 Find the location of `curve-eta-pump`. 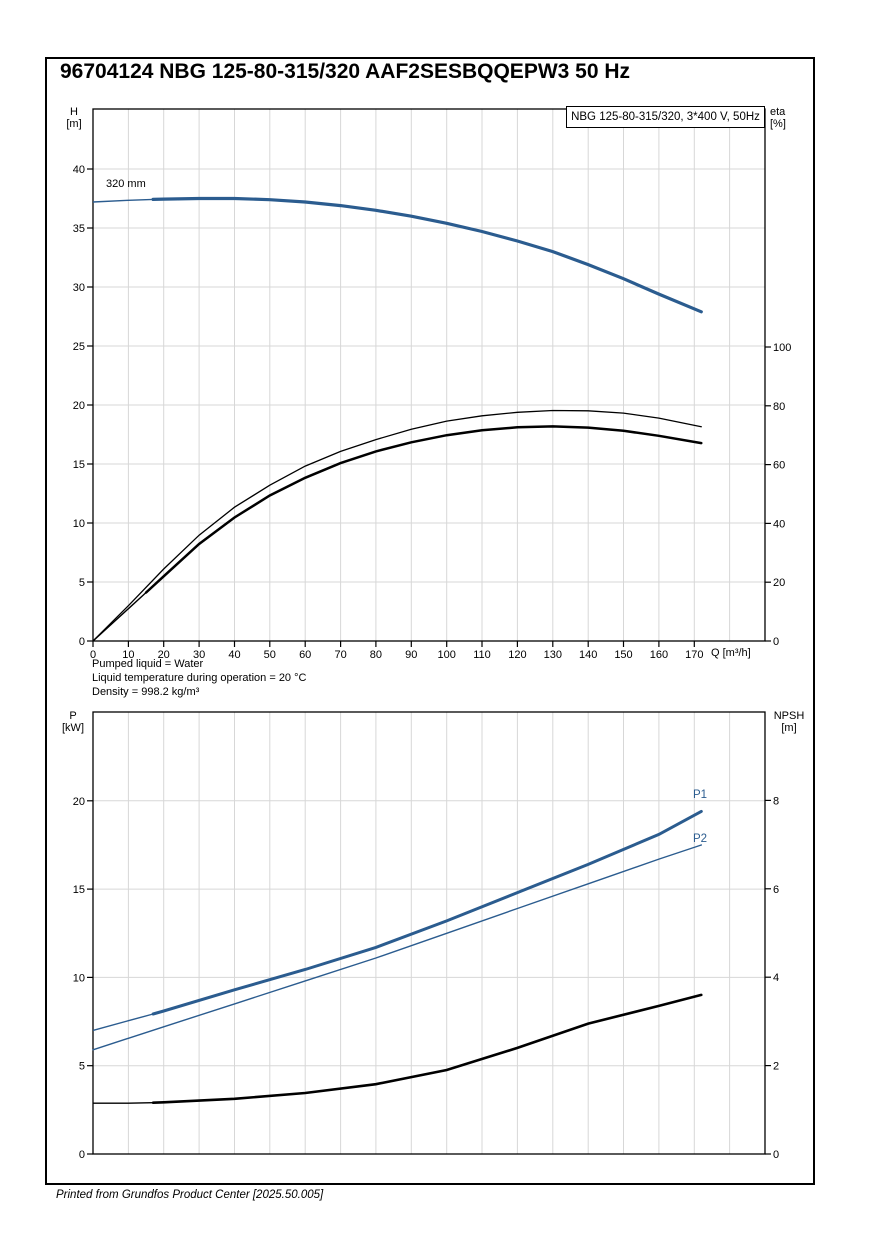

curve-eta-pump is located at coordinates (397, 525).